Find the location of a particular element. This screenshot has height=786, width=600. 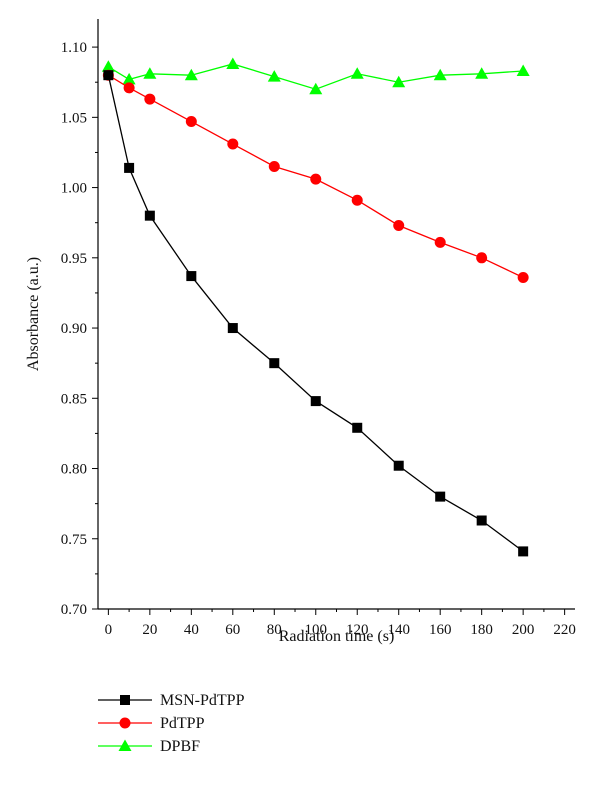

y-tick-label: 0.70 is located at coordinates (74, 610).